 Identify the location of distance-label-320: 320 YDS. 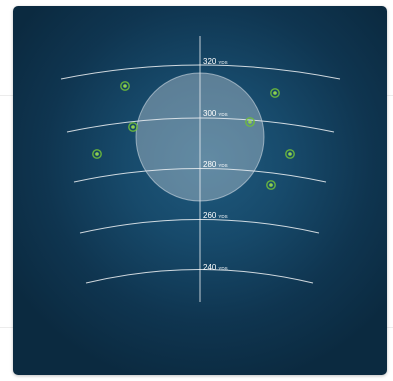
(215, 61).